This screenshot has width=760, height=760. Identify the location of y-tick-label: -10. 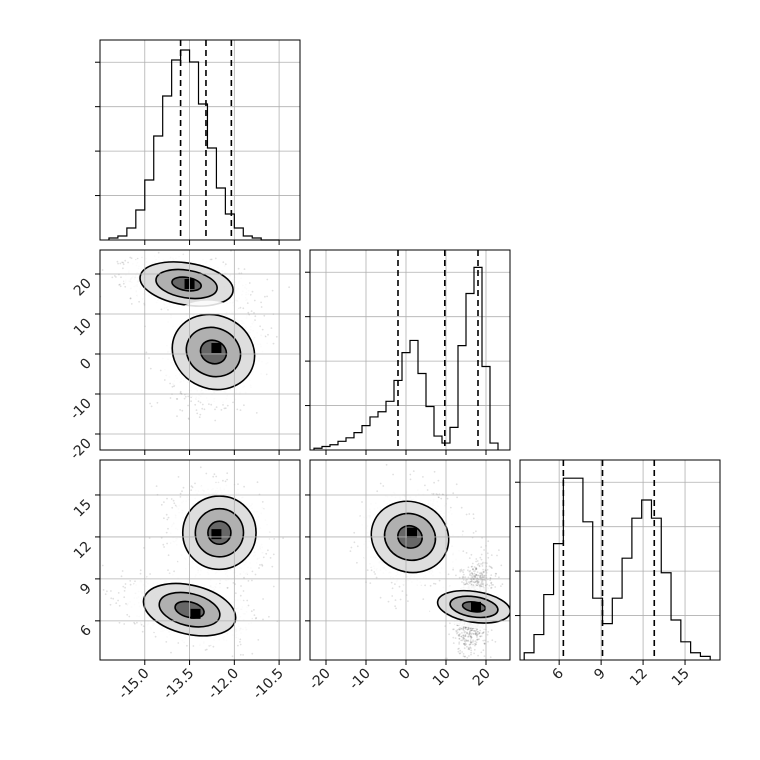
(80, 409).